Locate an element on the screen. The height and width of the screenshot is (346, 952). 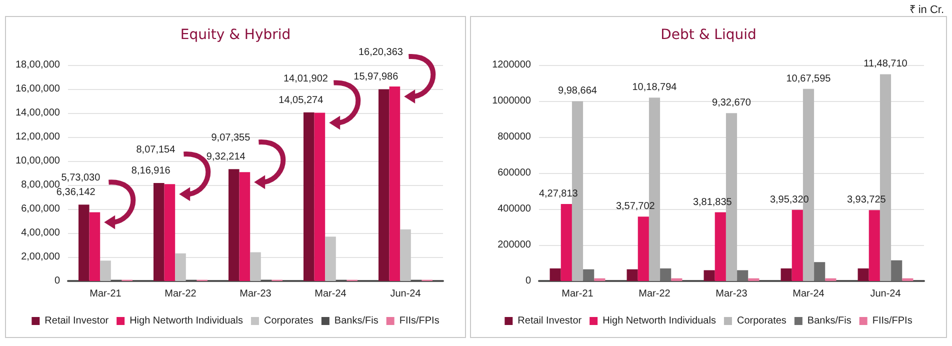
data-label: 14,01,902 is located at coordinates (305, 78).